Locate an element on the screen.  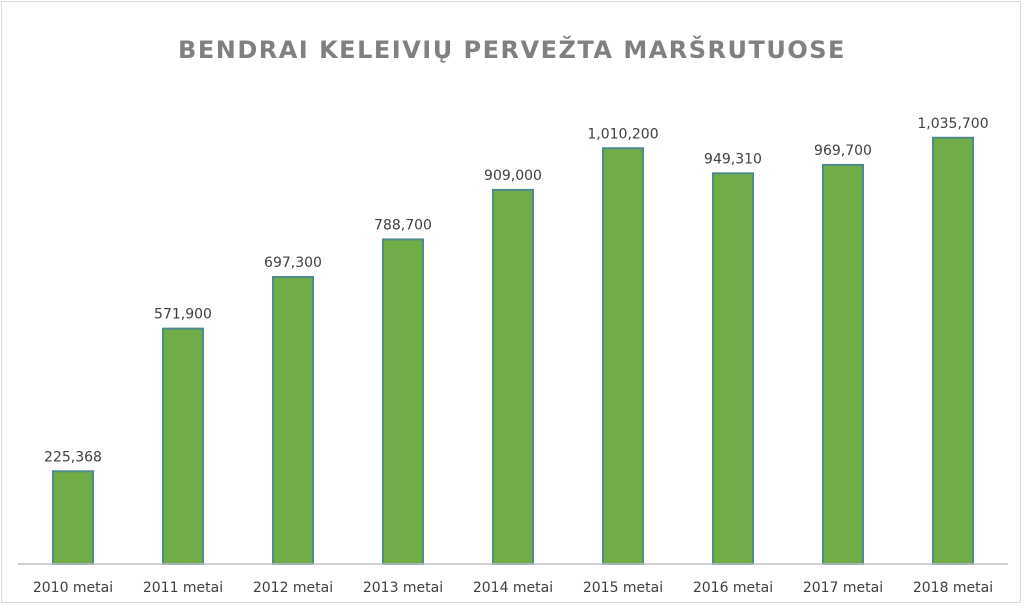
x-tick-label: 2017 metai is located at coordinates (843, 588).